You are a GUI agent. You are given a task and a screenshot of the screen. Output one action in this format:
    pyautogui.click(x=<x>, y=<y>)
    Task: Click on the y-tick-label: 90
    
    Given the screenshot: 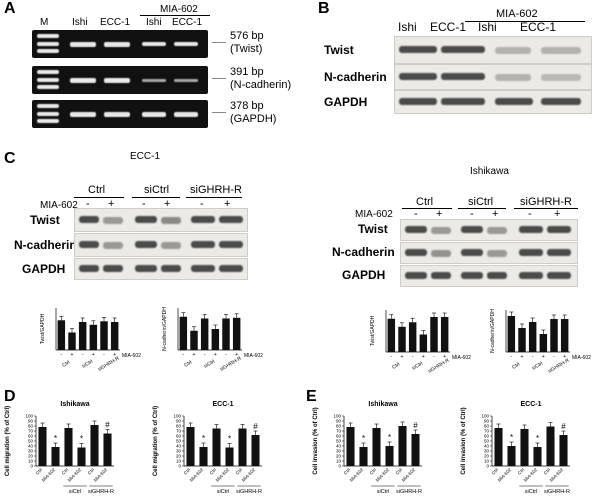 What is the action you would take?
    pyautogui.click(x=487, y=421)
    